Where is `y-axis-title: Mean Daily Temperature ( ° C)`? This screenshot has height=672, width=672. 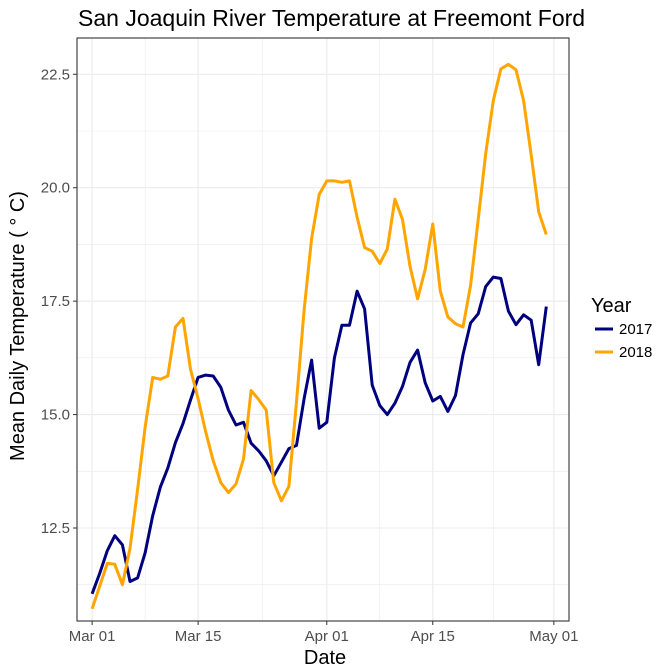 y-axis-title: Mean Daily Temperature ( ° C) is located at coordinates (18, 326).